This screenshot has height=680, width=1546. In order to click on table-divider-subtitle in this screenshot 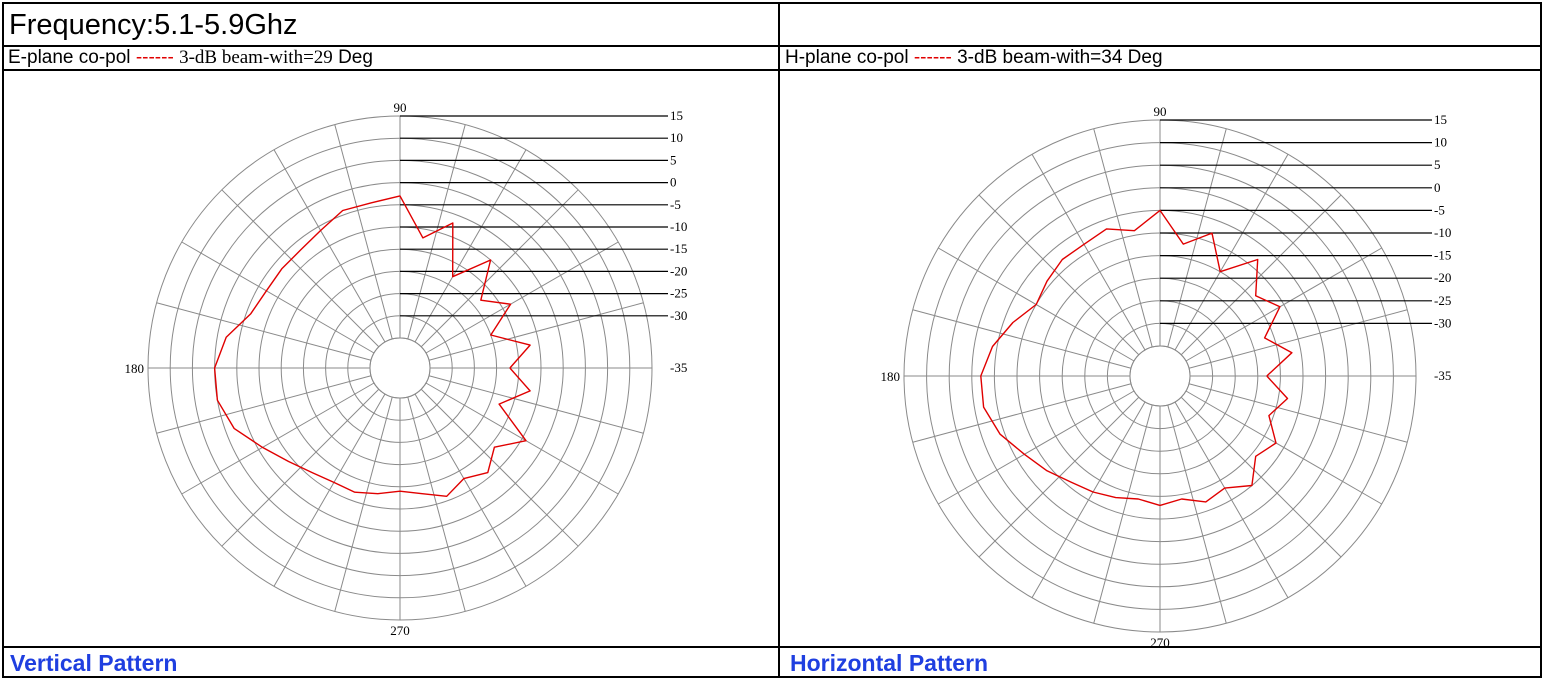, I will do `click(772, 70)`.